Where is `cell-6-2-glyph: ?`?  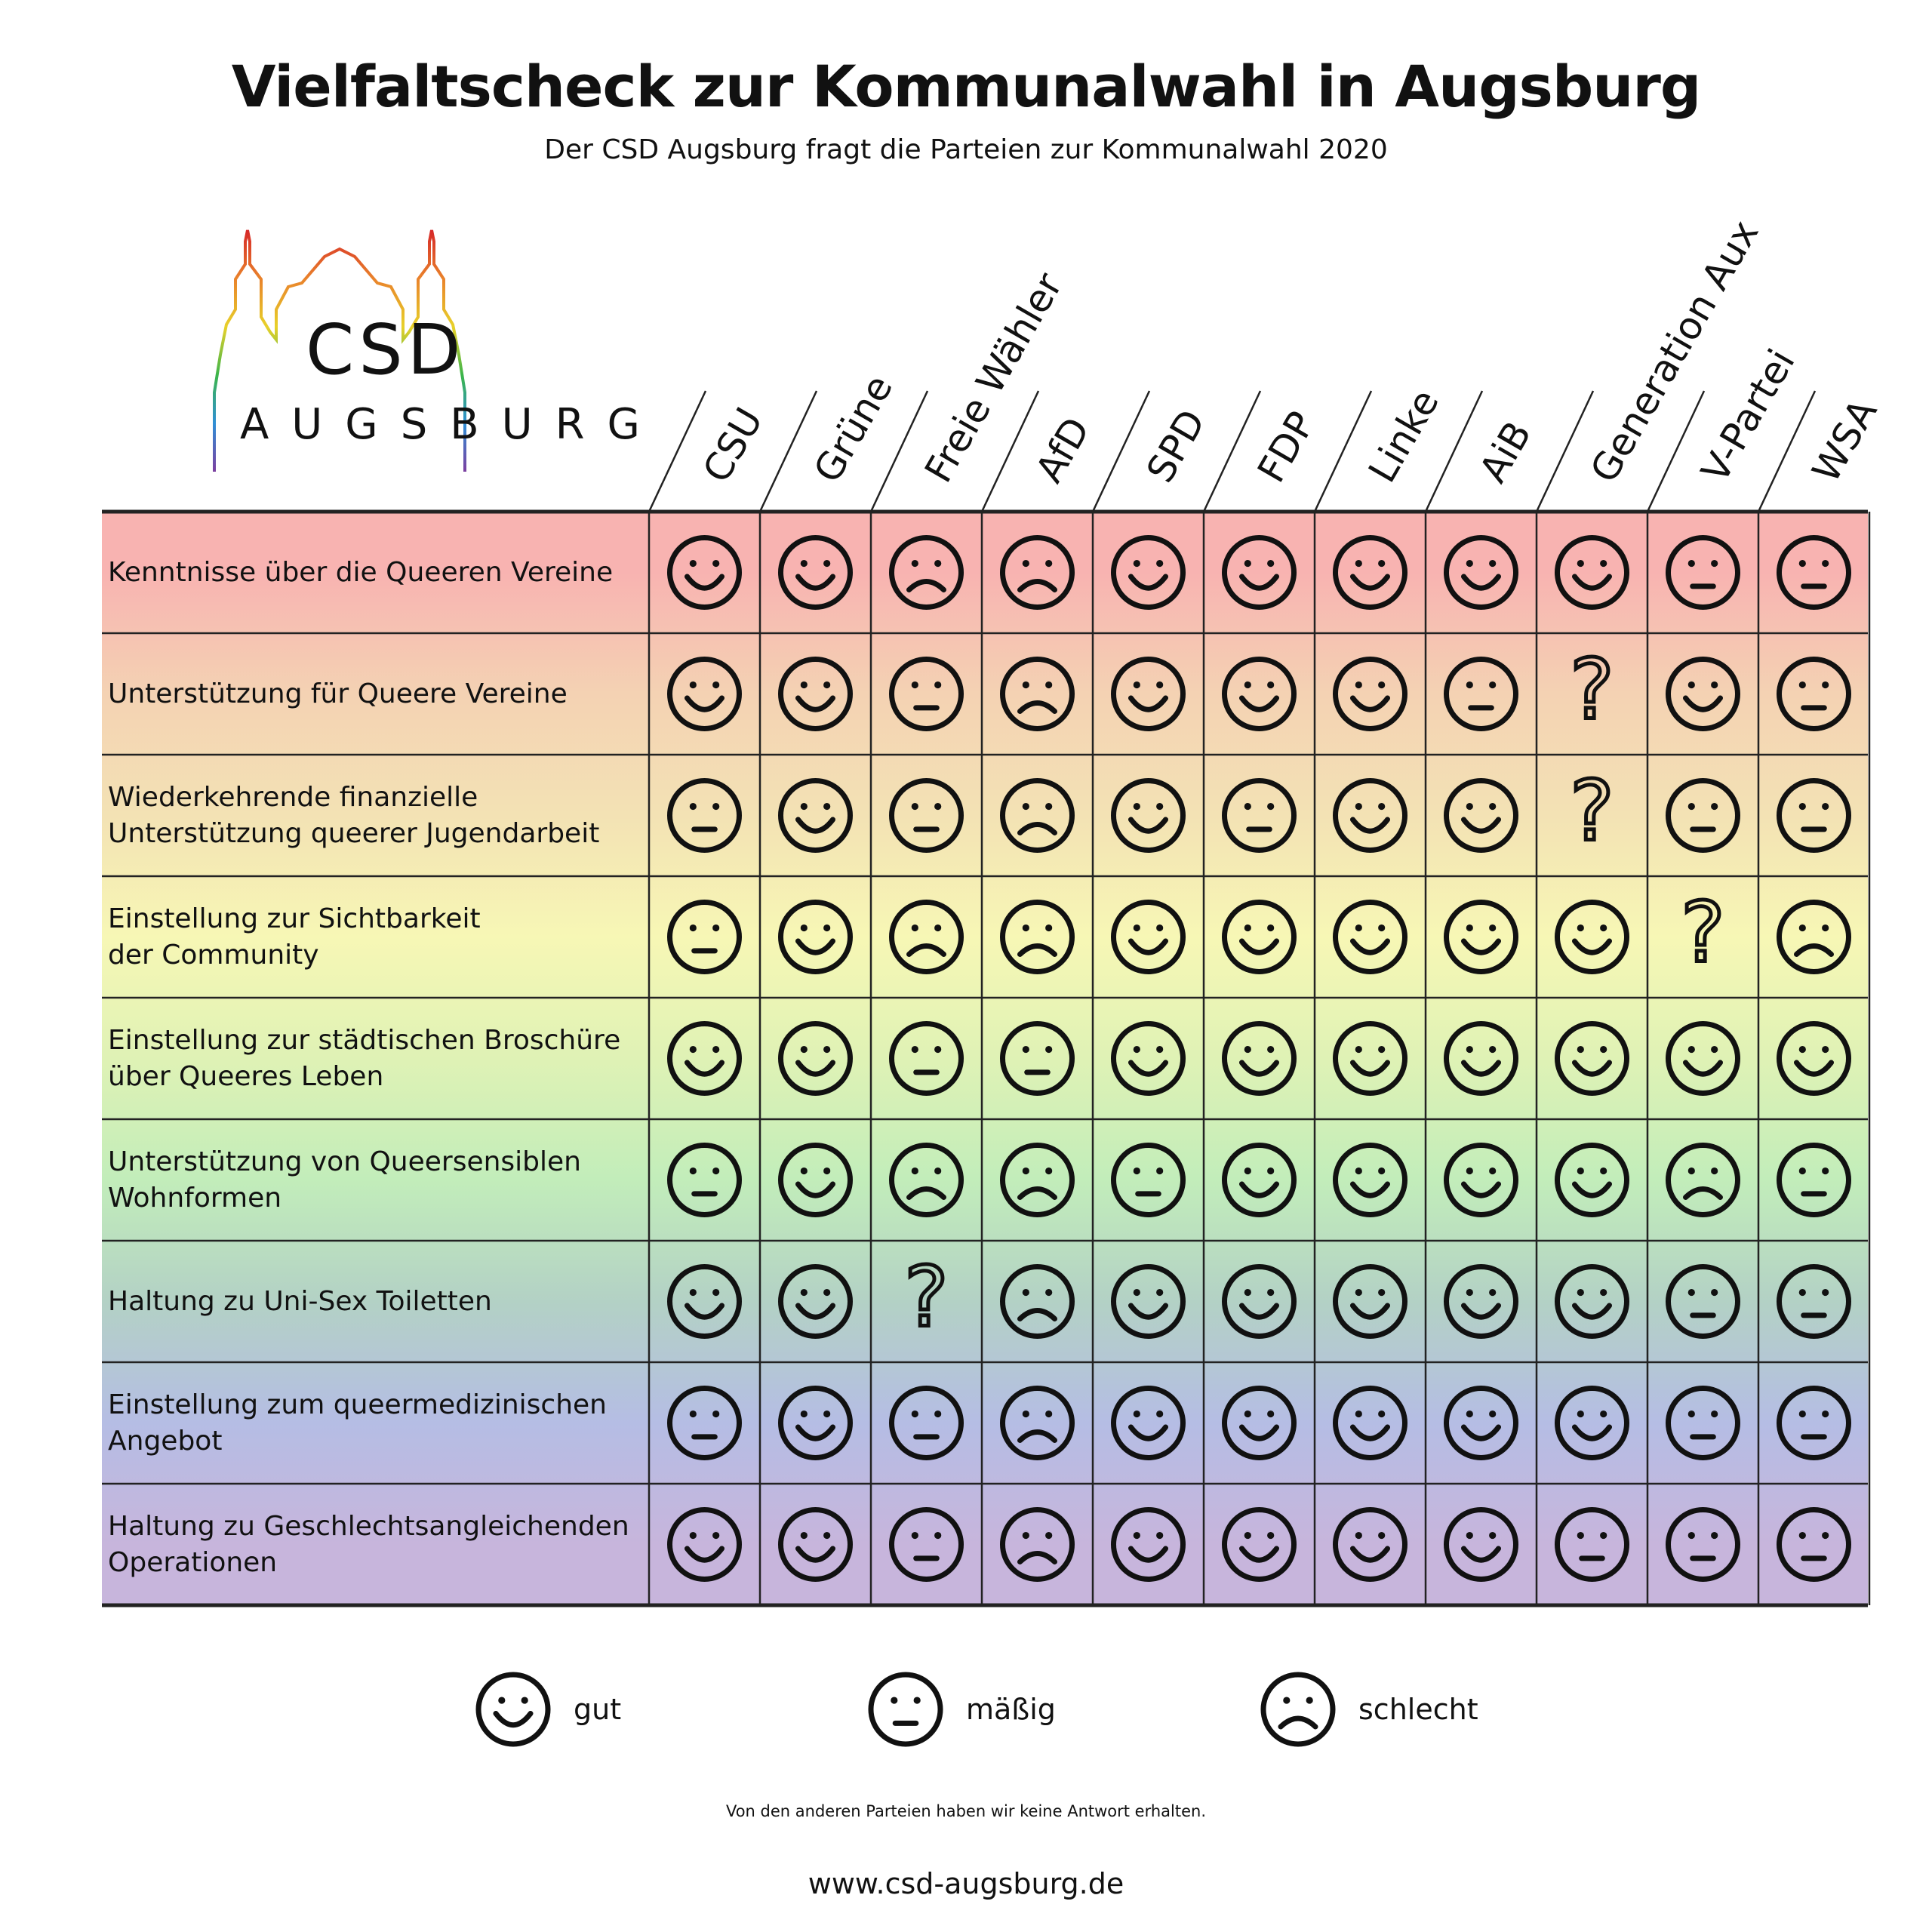 cell-6-2-glyph: ? is located at coordinates (926, 1297).